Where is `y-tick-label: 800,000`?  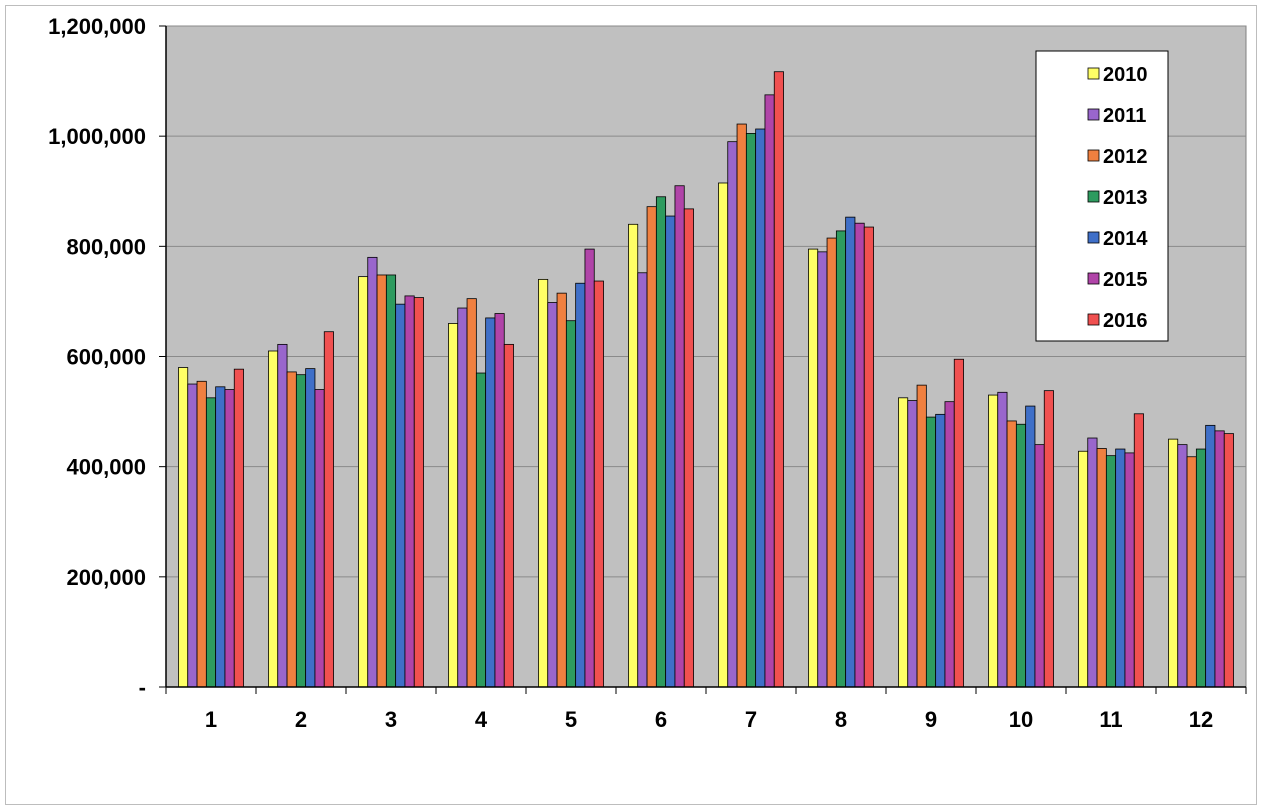
y-tick-label: 800,000 is located at coordinates (106, 246).